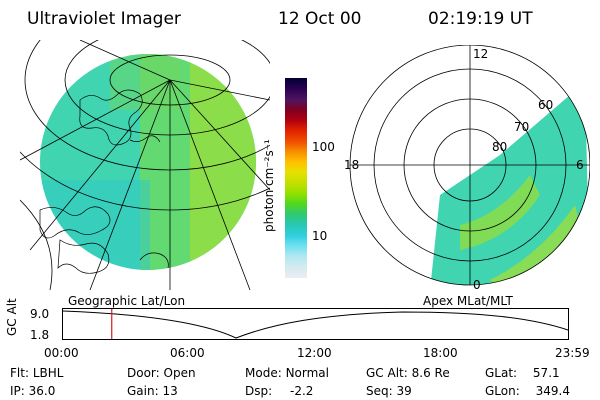 The width and height of the screenshot is (600, 400). What do you see at coordinates (17, 391) in the screenshot?
I see `ip-label: IP:` at bounding box center [17, 391].